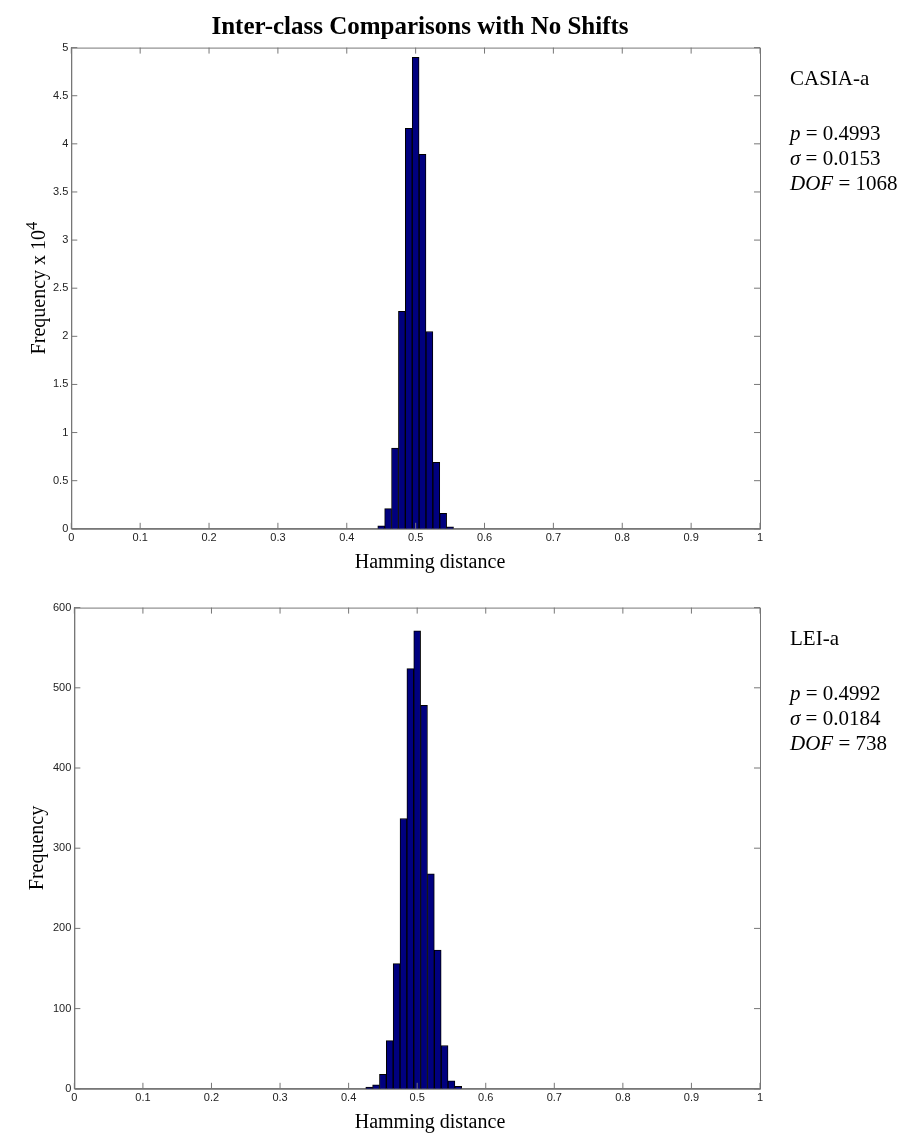 Image resolution: width=922 pixels, height=1139 pixels. Describe the element at coordinates (65, 239) in the screenshot. I see `y-tick-label: 3` at that location.